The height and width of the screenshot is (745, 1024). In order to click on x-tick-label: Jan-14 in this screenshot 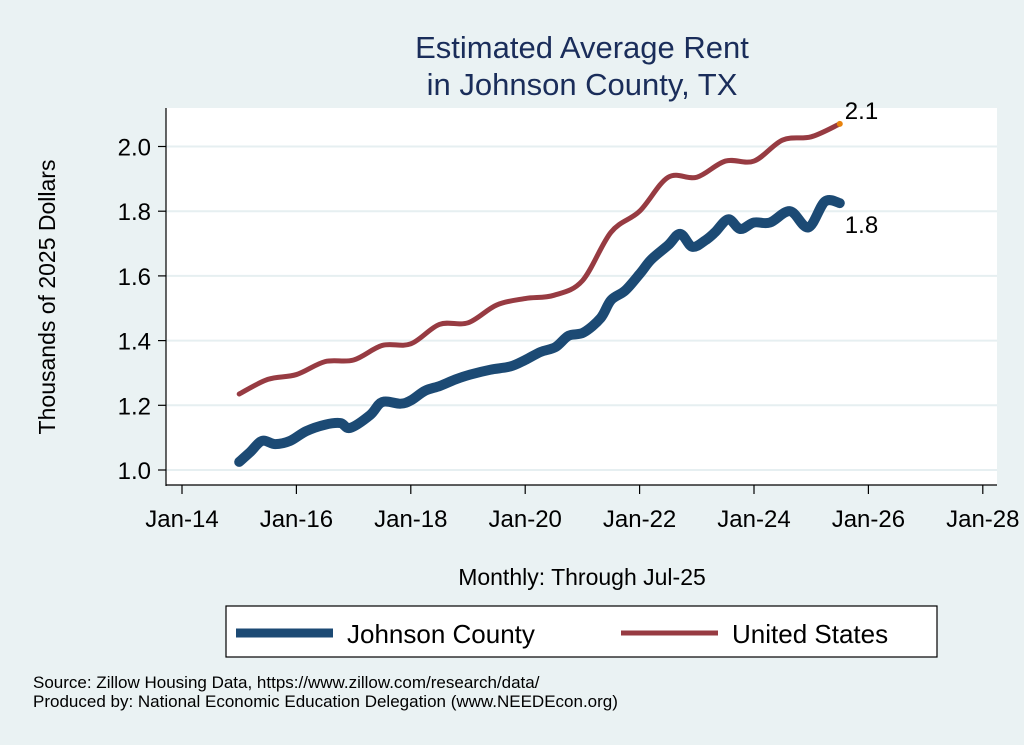, I will do `click(181, 519)`.